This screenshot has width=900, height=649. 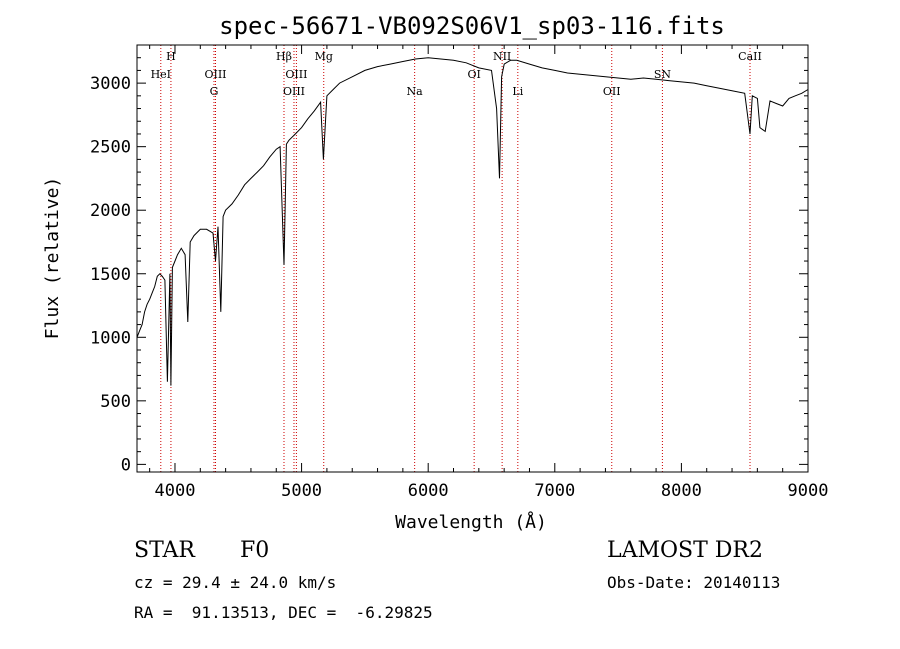 I want to click on y-tick-label: 1500, so click(x=110, y=275).